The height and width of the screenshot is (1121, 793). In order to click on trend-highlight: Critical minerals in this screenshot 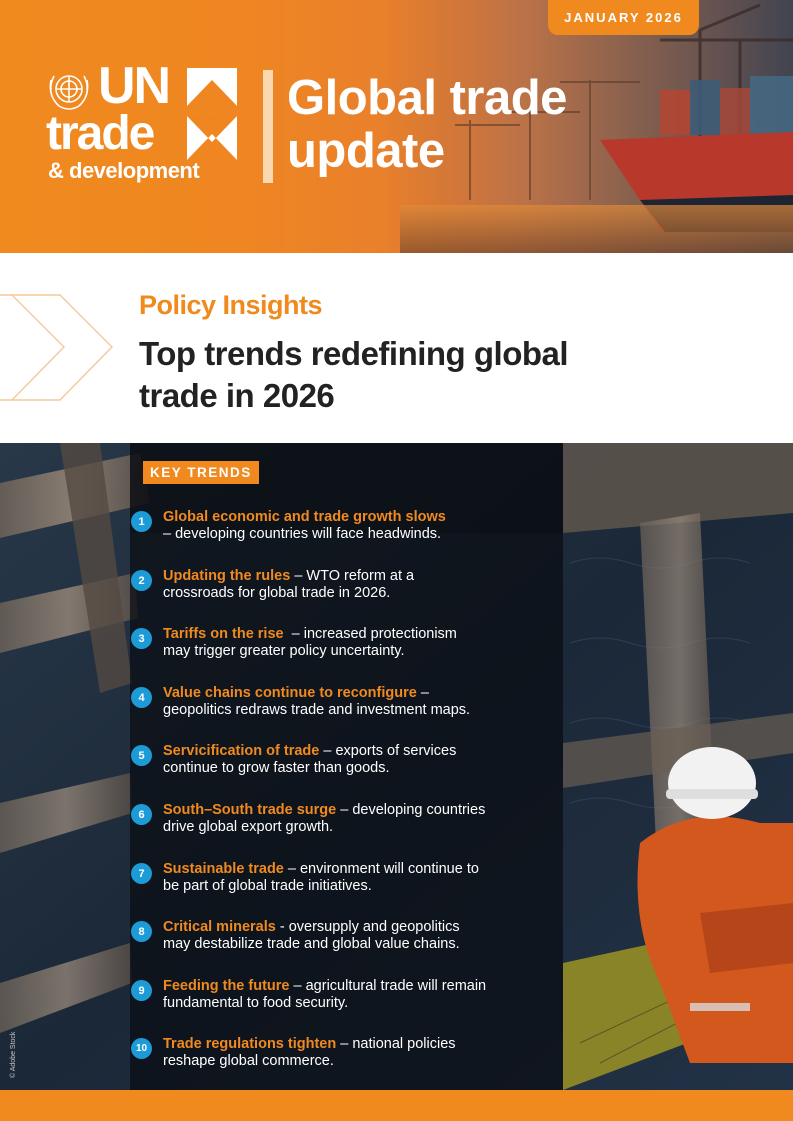, I will do `click(219, 927)`.